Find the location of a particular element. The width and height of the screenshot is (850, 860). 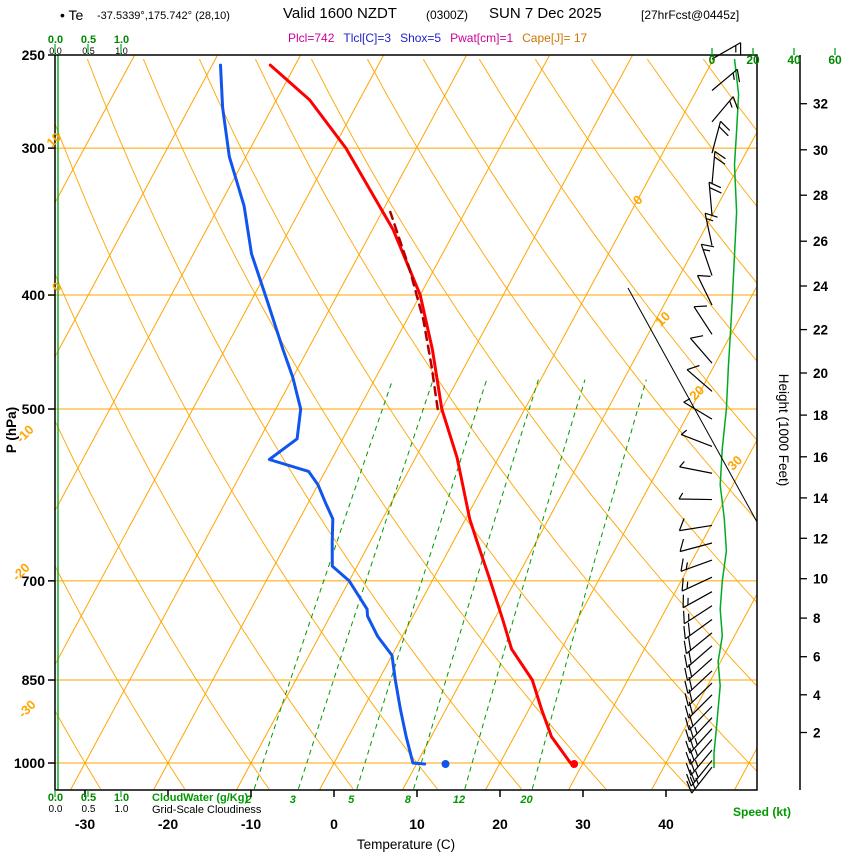

temp-tick-label: -20 is located at coordinates (168, 824).